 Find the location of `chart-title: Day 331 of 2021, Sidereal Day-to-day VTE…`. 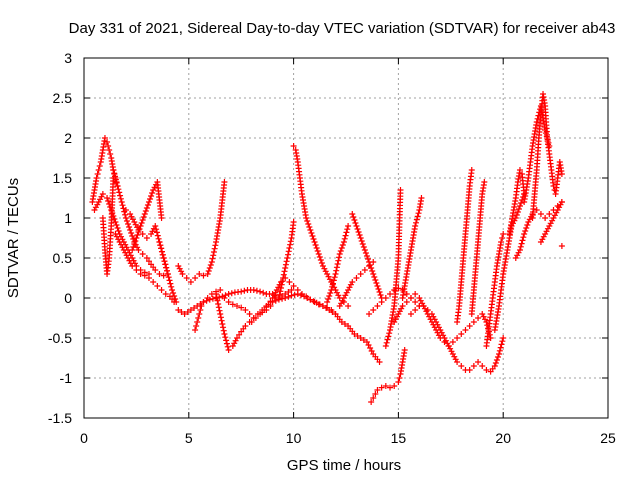

chart-title: Day 331 of 2021, Sidereal Day-to-day VTE… is located at coordinates (342, 28).